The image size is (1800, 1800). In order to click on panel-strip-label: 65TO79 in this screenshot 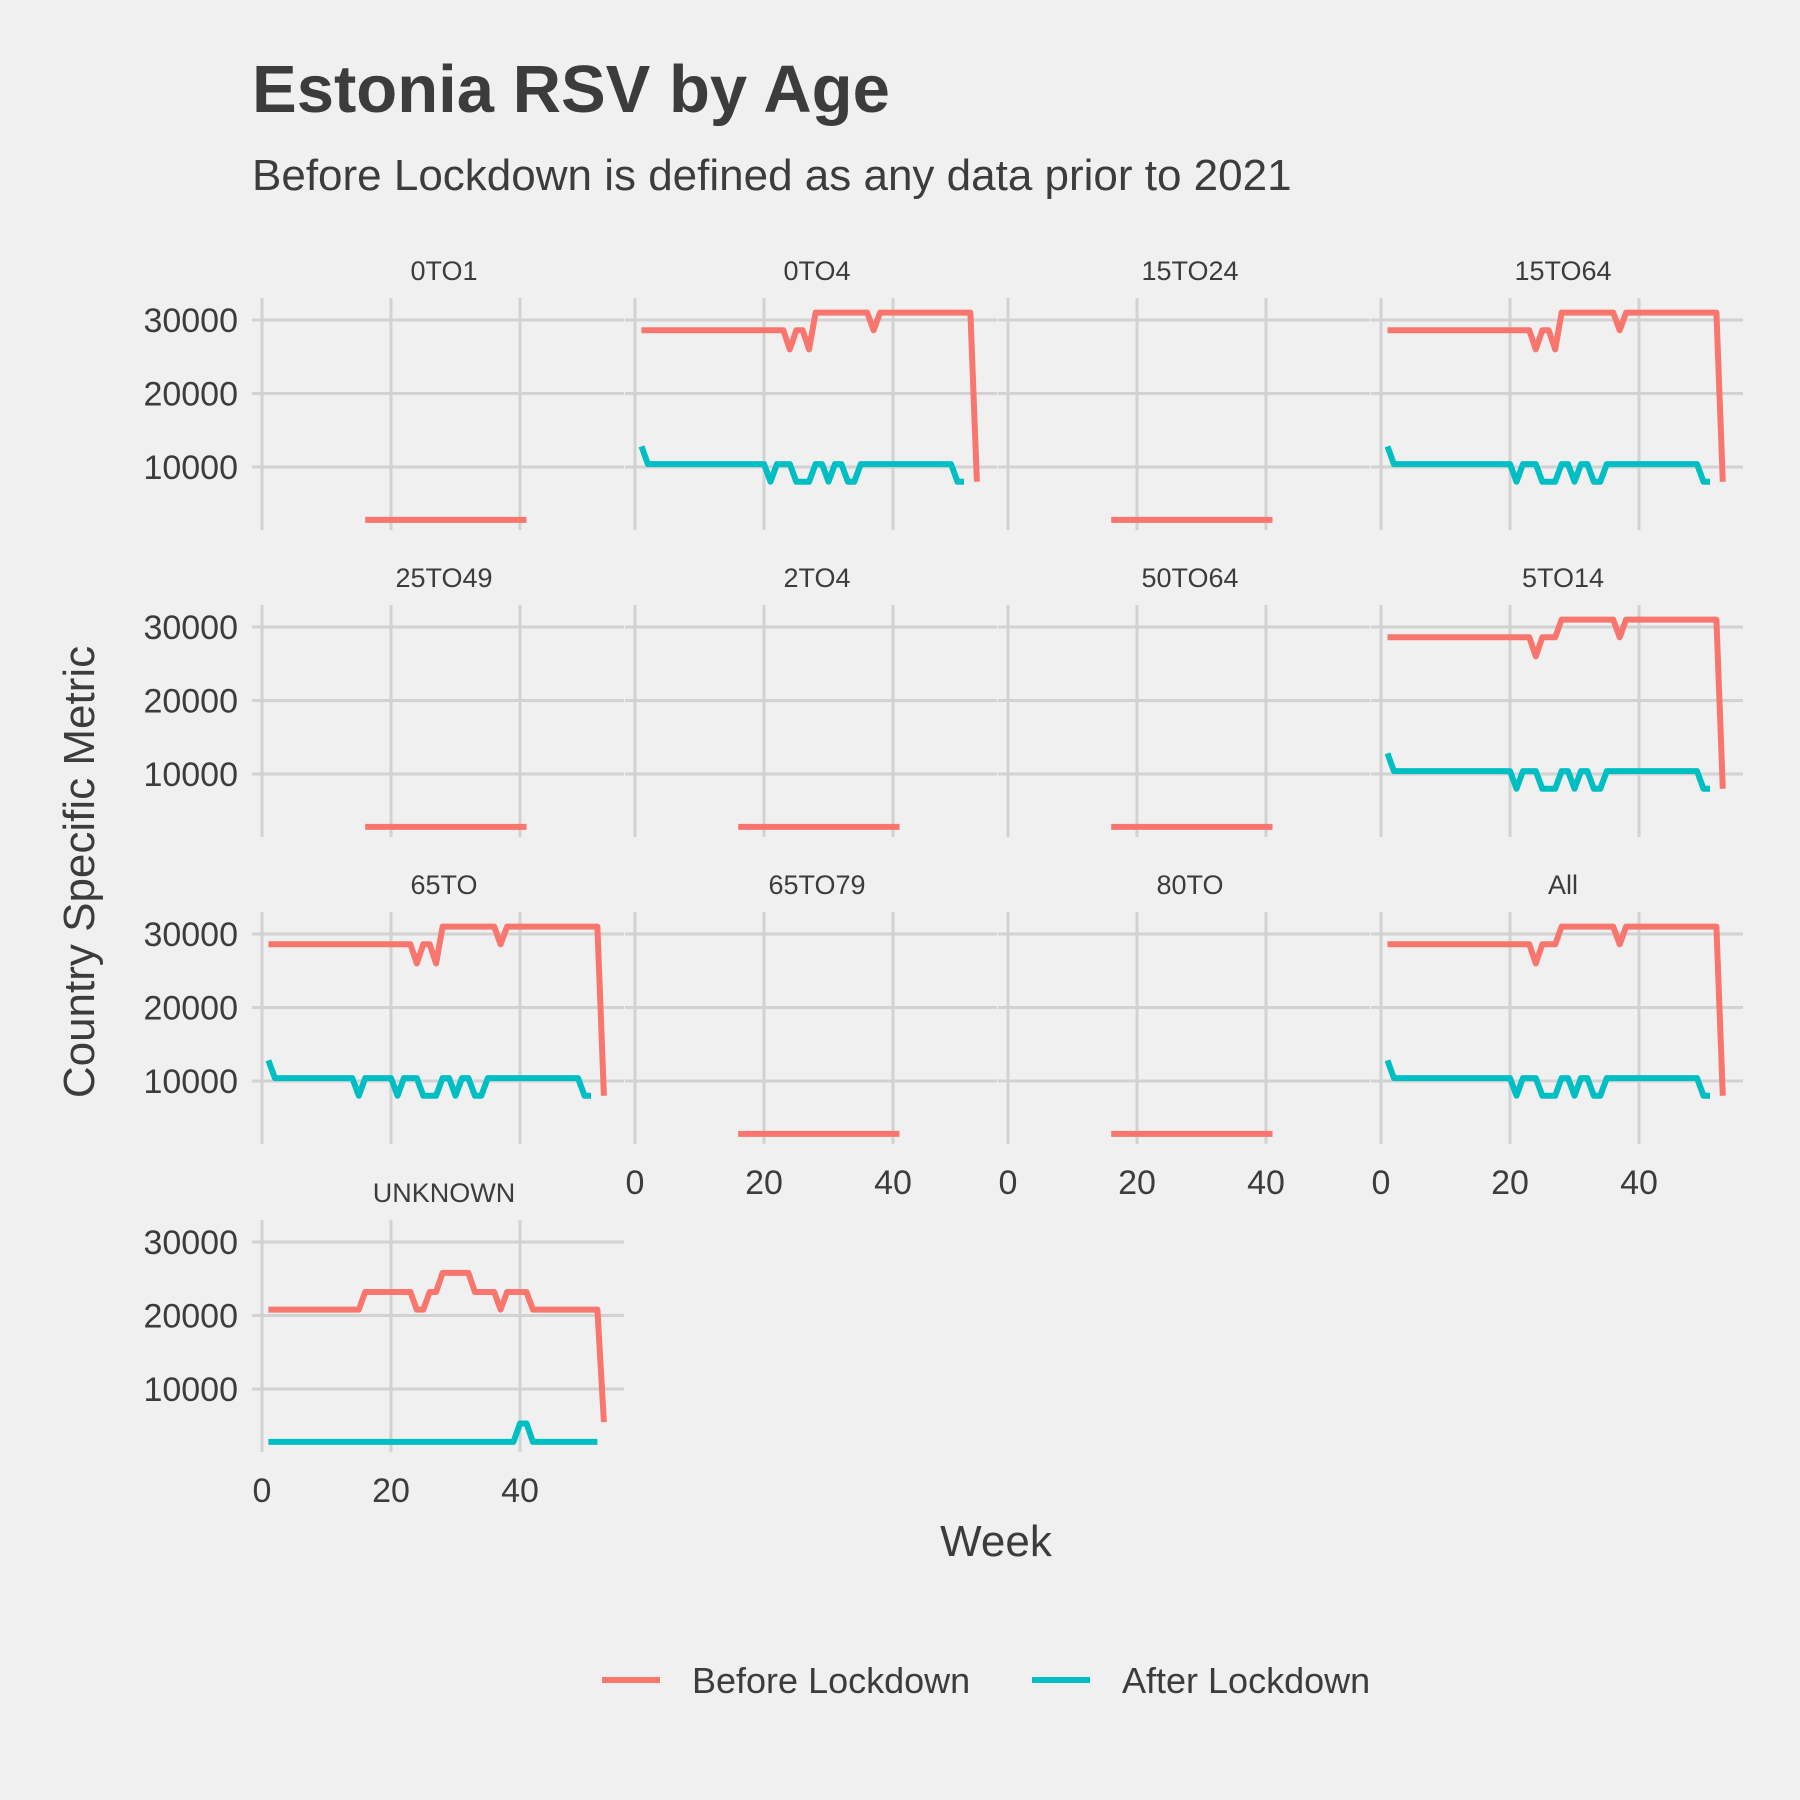, I will do `click(816, 885)`.